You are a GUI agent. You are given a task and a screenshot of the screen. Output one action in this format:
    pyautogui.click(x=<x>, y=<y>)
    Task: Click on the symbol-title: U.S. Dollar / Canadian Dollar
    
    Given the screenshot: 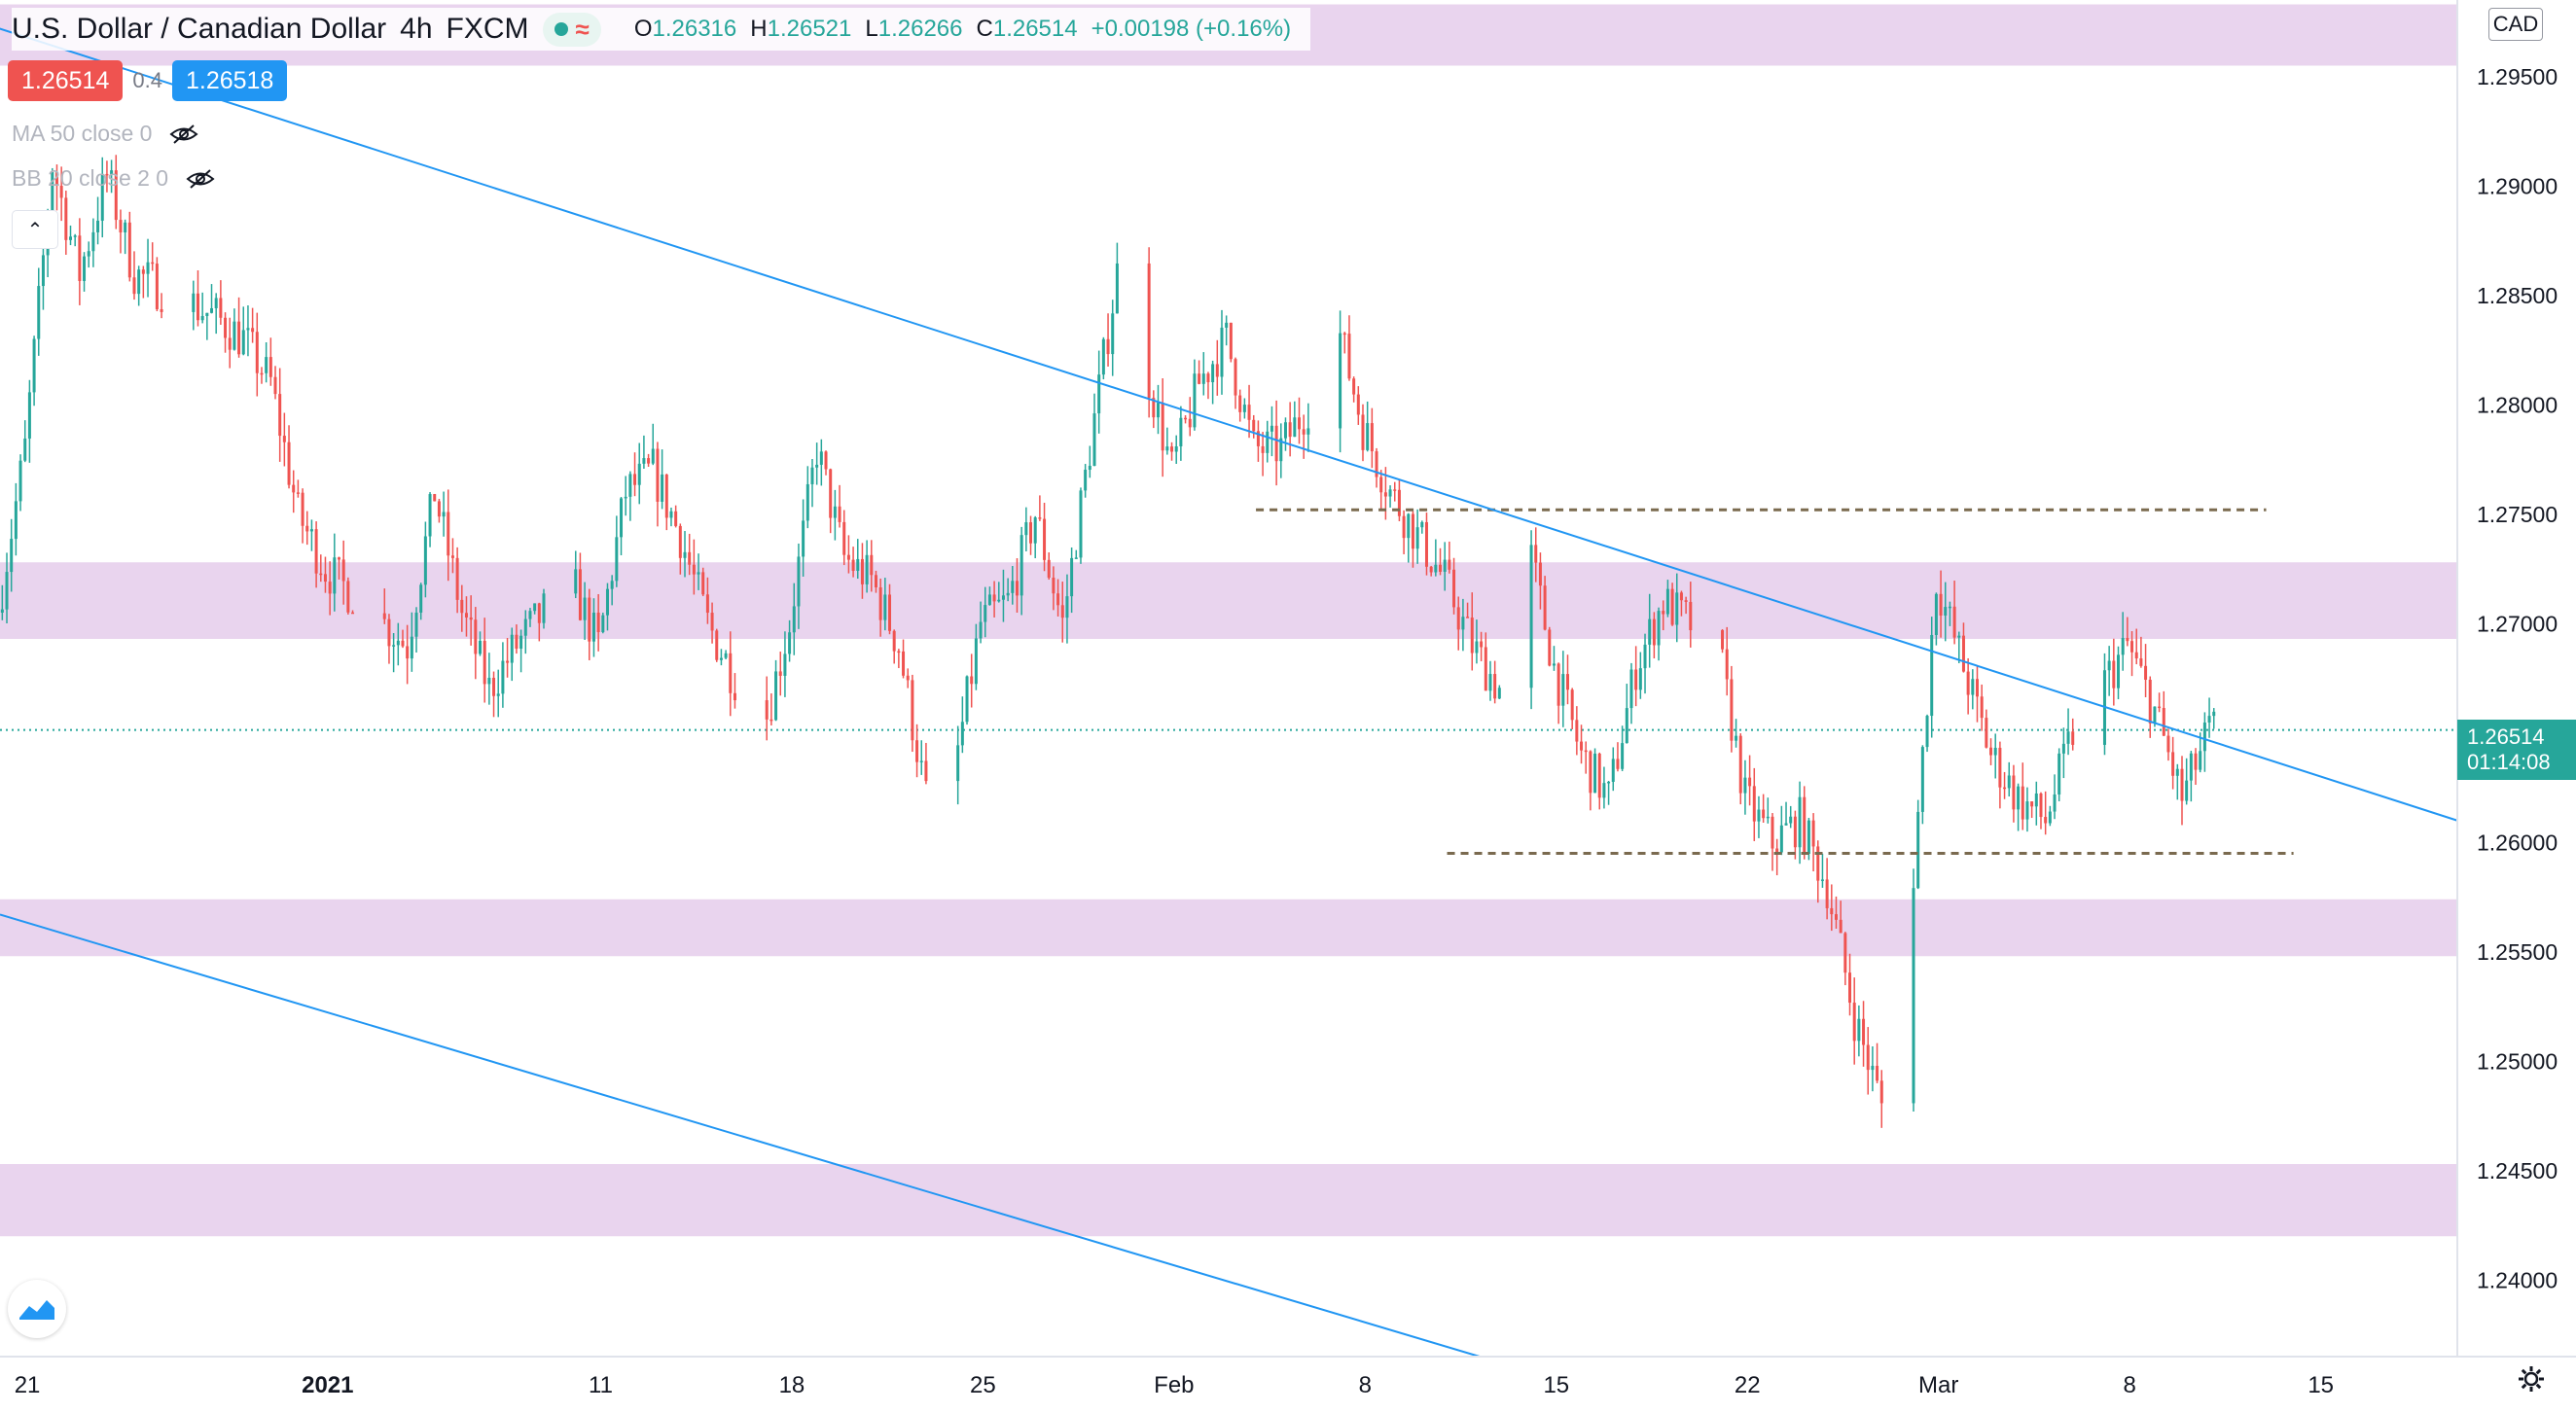 What is the action you would take?
    pyautogui.click(x=199, y=29)
    